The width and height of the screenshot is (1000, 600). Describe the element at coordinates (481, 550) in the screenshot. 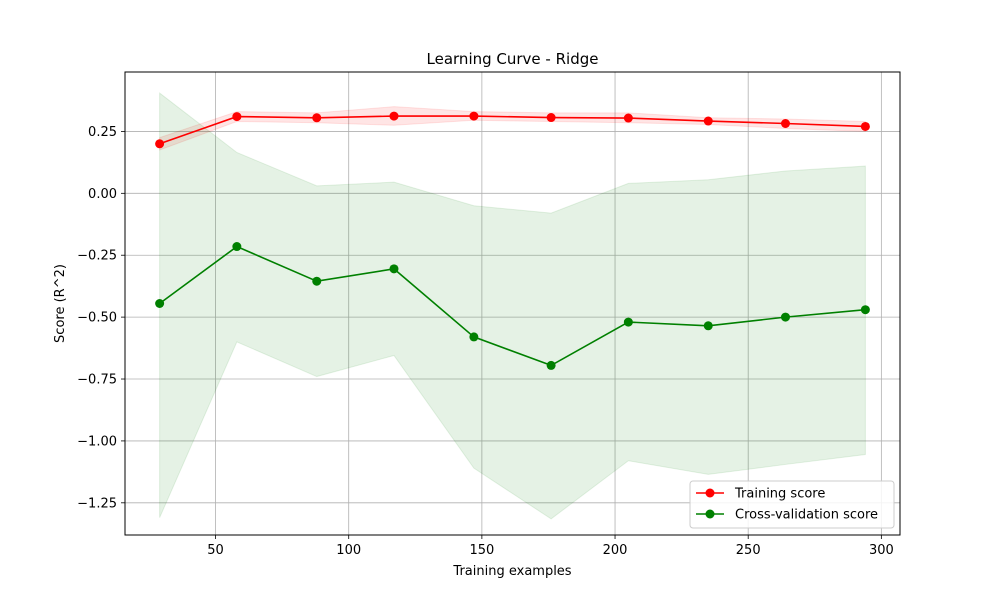

I see `x-tick-label: 150` at that location.